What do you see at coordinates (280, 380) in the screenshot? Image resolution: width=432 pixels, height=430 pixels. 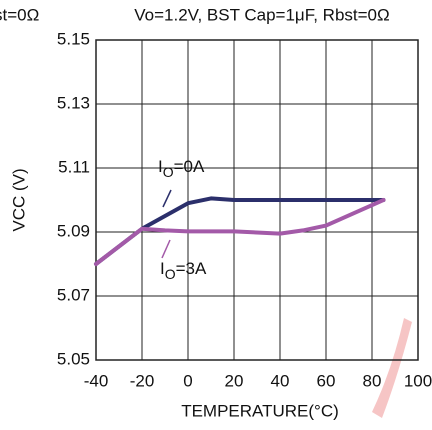 I see `x-tick-label: 40` at bounding box center [280, 380].